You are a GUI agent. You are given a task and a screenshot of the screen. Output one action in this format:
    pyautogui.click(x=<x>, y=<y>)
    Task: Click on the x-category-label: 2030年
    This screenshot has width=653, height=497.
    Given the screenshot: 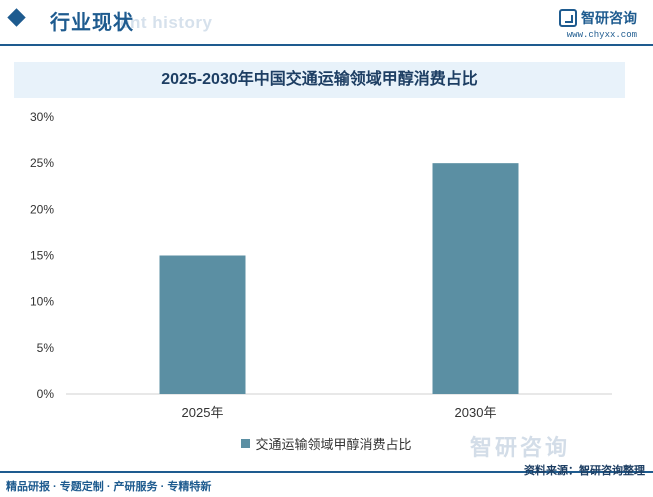 What is the action you would take?
    pyautogui.click(x=476, y=412)
    